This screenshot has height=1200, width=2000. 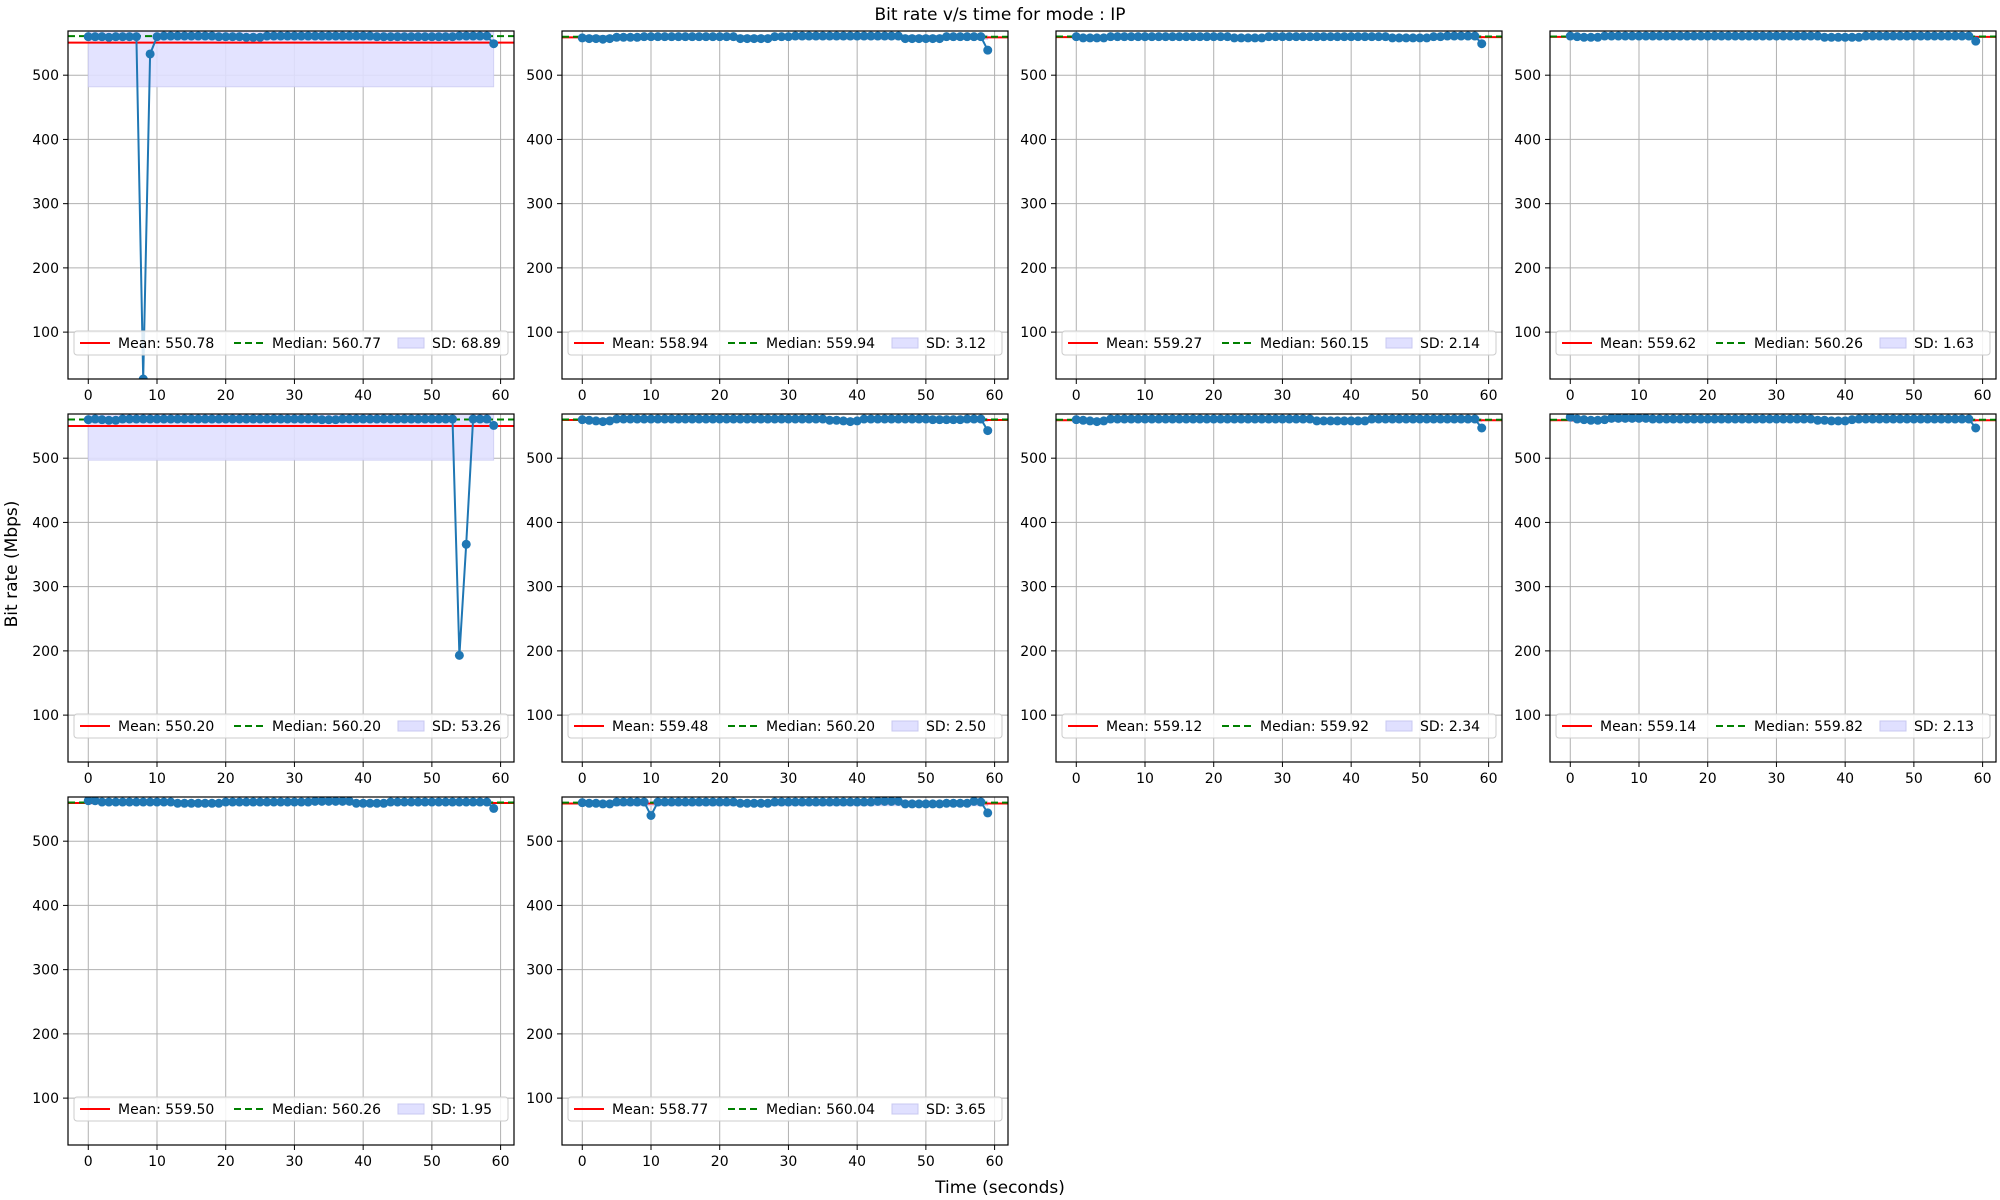 What do you see at coordinates (905, 1109) in the screenshot?
I see `legend-sd-swatch` at bounding box center [905, 1109].